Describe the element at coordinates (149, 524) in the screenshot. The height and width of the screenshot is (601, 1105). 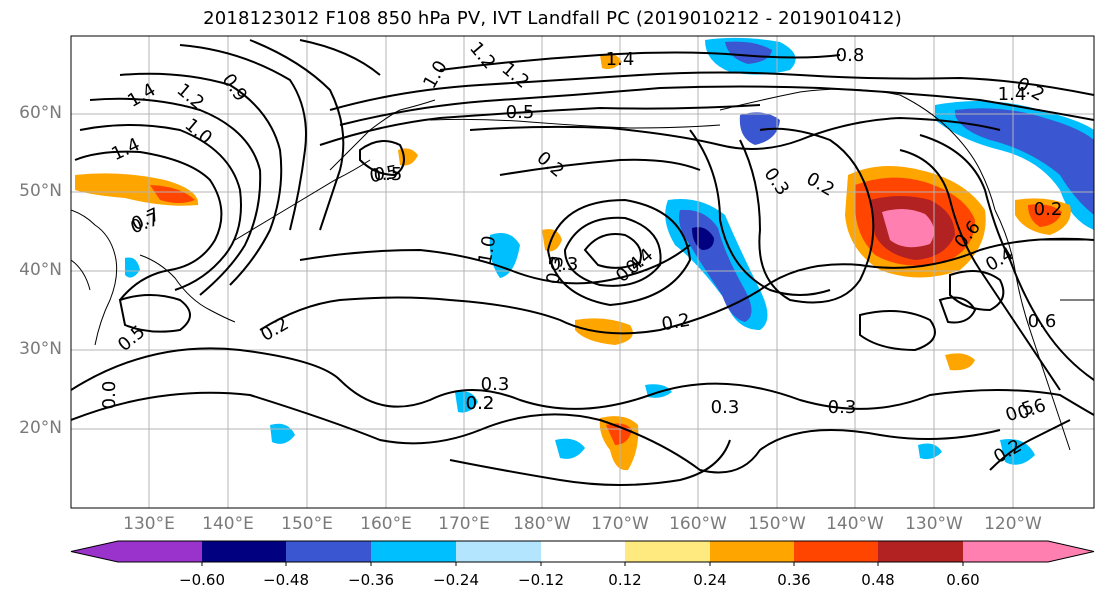
I see `longitude-label: 130°E` at that location.